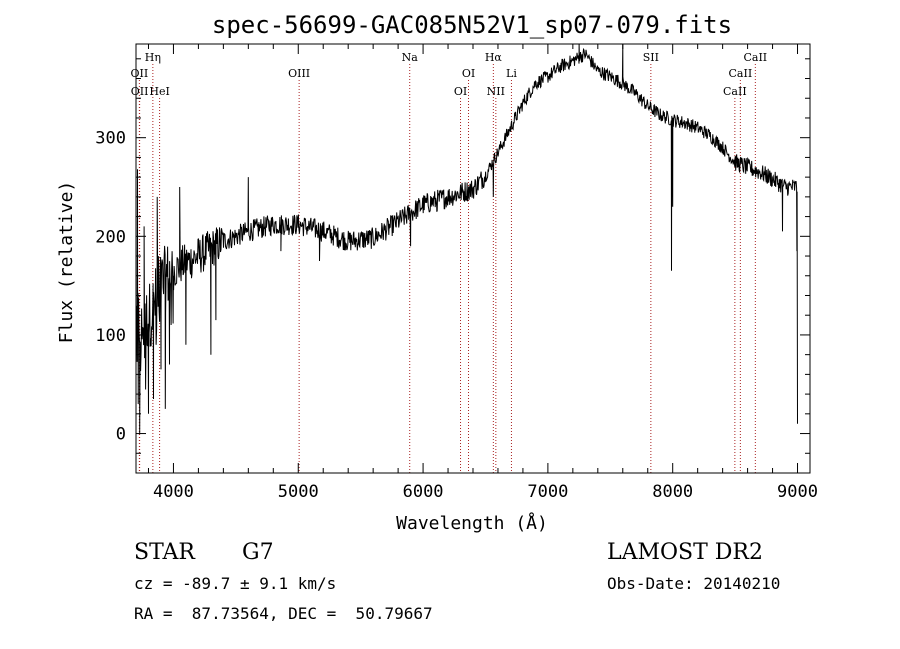 This screenshot has height=649, width=900. What do you see at coordinates (472, 25) in the screenshot?
I see `chart-title: spec-56699-GAC085N52V1_sp07-079.fits` at bounding box center [472, 25].